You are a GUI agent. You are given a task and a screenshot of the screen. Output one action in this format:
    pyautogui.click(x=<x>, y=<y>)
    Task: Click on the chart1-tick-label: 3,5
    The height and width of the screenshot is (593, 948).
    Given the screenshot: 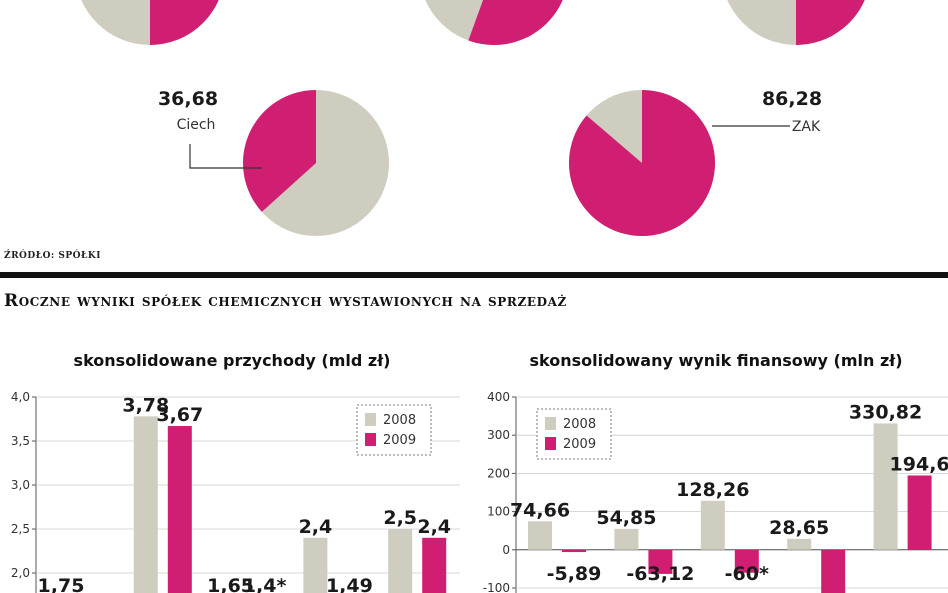 What is the action you would take?
    pyautogui.click(x=20, y=441)
    